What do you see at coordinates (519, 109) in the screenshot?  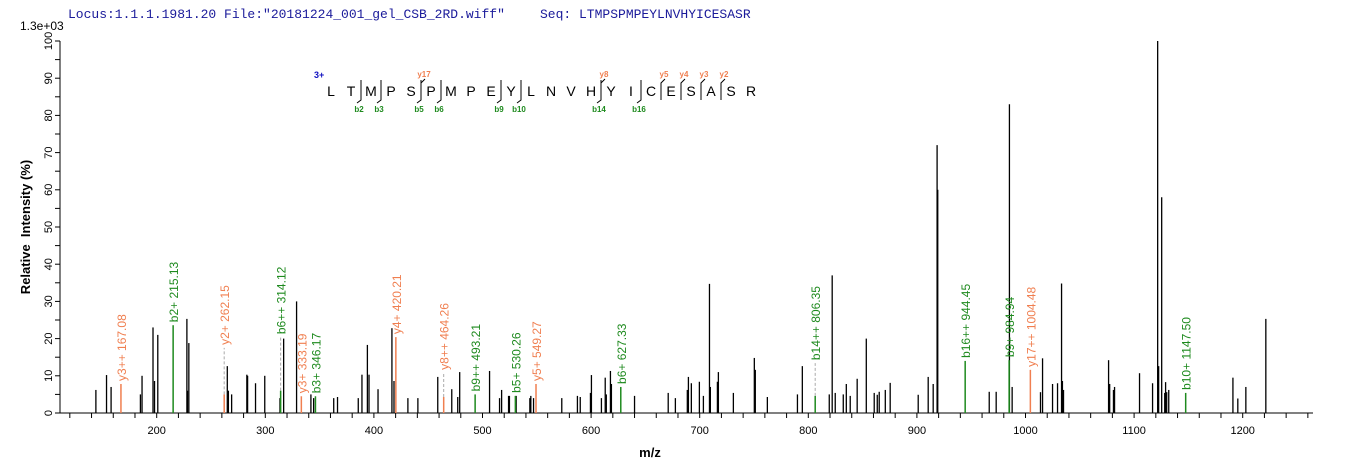 I see `b-ion-label: b10` at bounding box center [519, 109].